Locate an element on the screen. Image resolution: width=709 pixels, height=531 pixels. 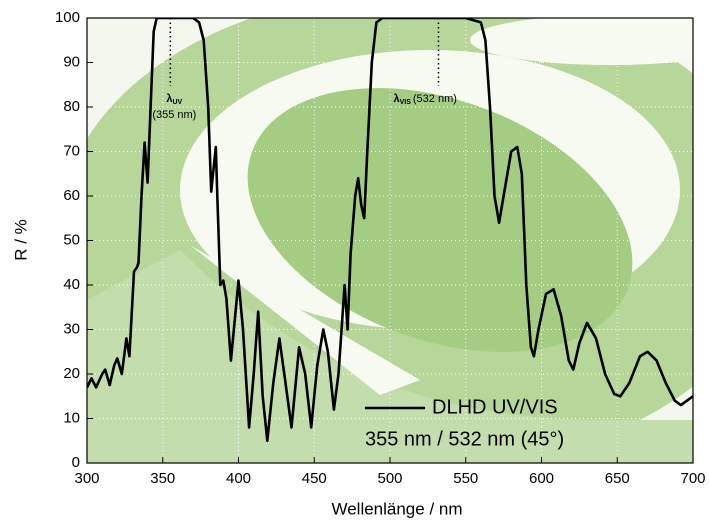
x-tick-label: 700 is located at coordinates (692, 478).